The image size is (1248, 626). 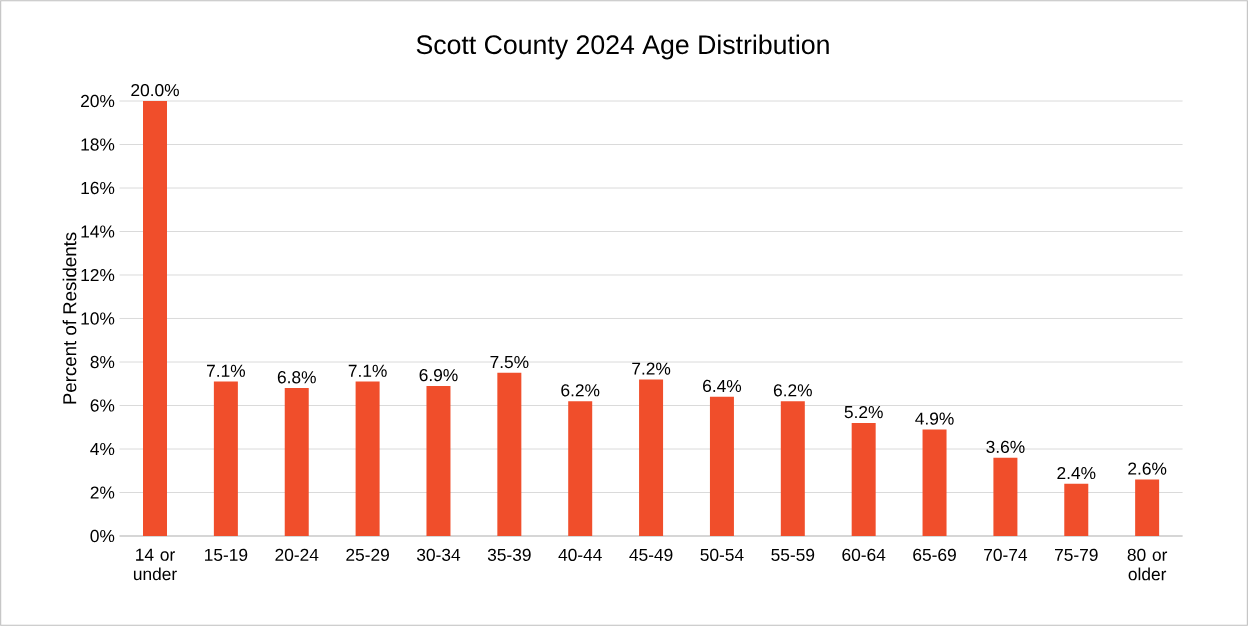 What do you see at coordinates (155, 90) in the screenshot?
I see `data-label: 20.0%` at bounding box center [155, 90].